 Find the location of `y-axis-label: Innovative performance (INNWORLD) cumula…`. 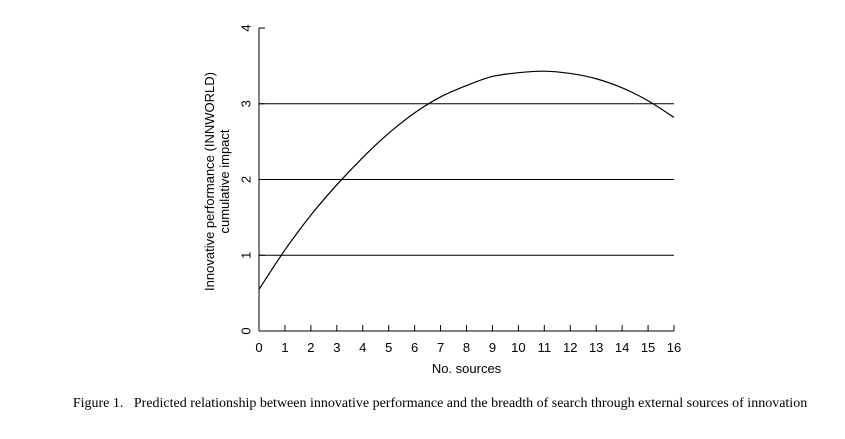

y-axis-label: Innovative performance (INNWORLD) cumula… is located at coordinates (217, 181).